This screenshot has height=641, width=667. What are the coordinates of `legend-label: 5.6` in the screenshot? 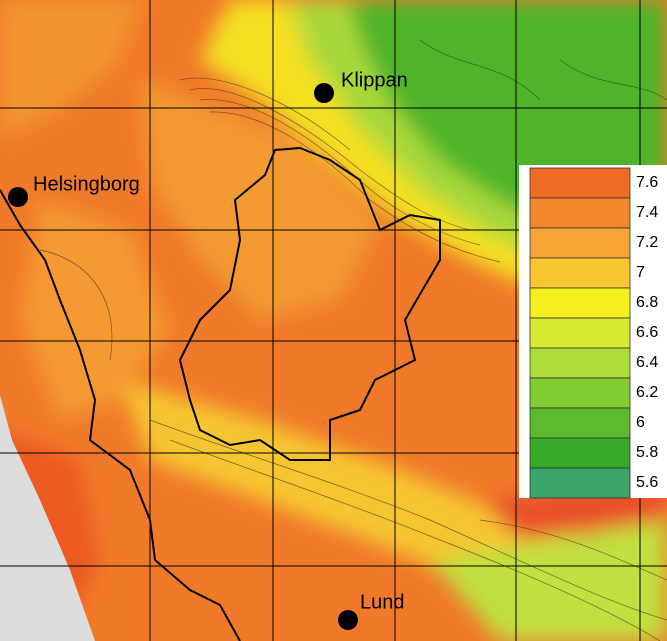 It's located at (647, 482).